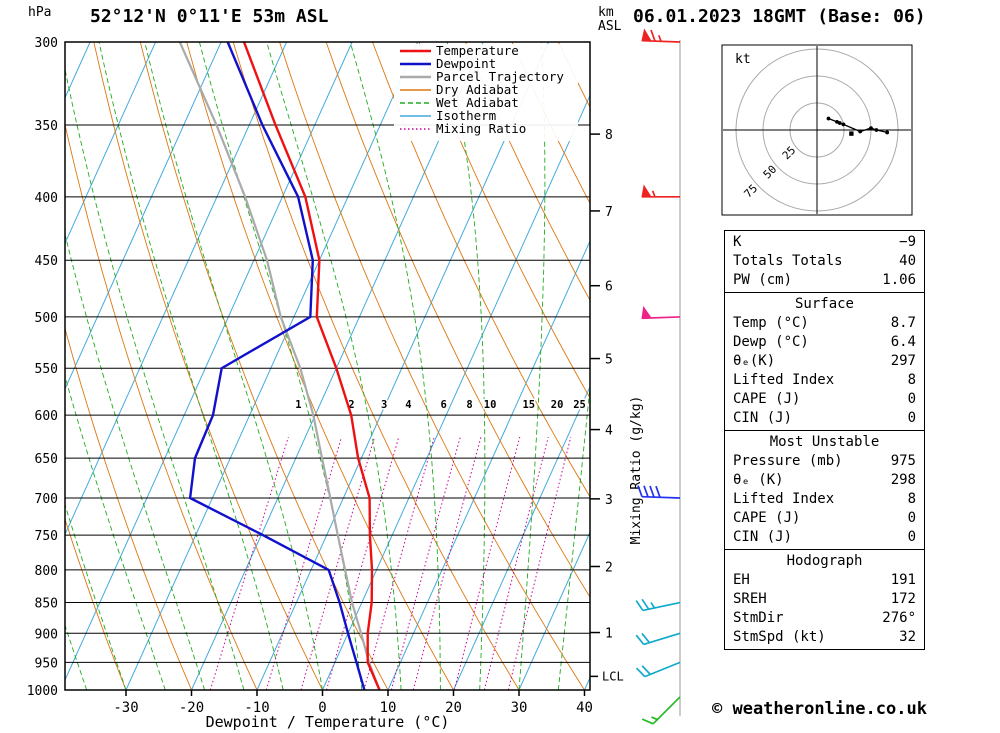 The height and width of the screenshot is (733, 1000). I want to click on svg-text: 950, so click(46, 663).